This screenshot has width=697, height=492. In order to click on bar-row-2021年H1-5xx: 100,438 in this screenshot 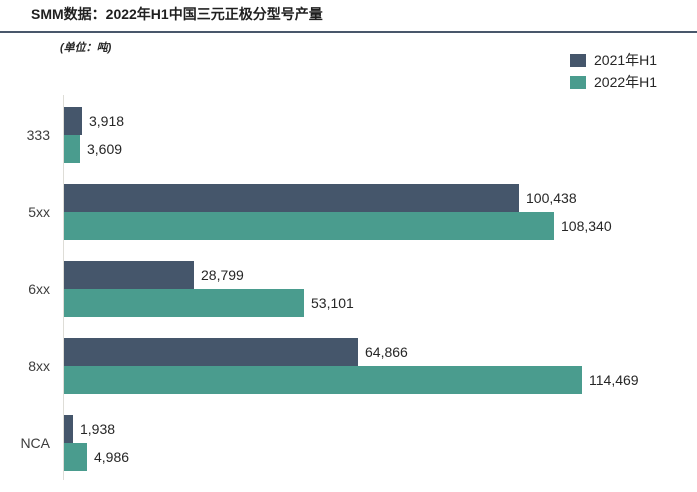, I will do `click(320, 198)`.